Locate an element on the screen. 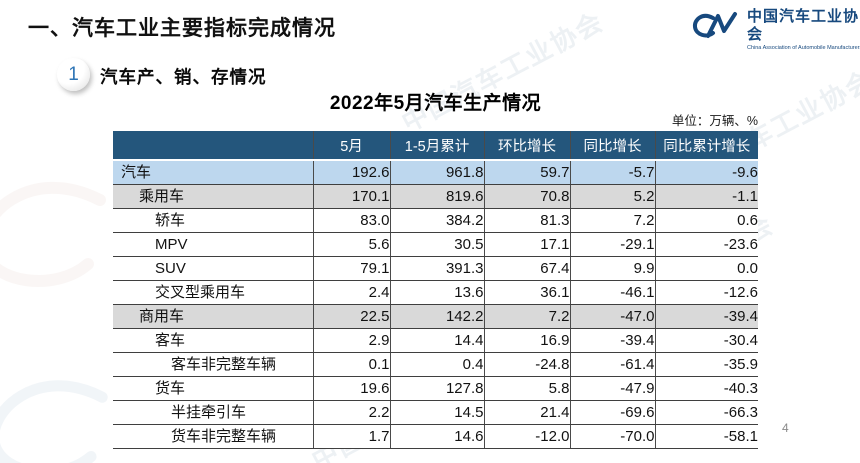 The height and width of the screenshot is (463, 860). value-cell: 14.5 is located at coordinates (436, 412).